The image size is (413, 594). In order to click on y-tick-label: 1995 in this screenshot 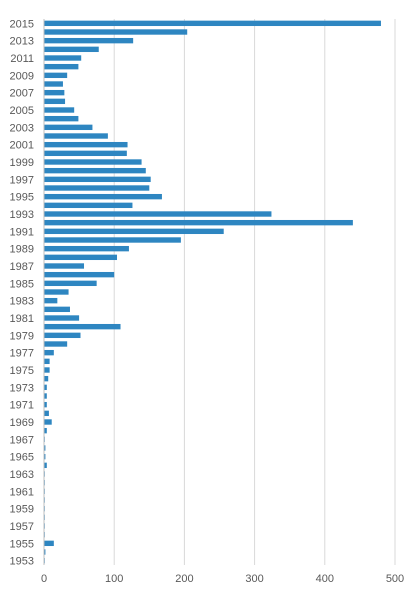, I will do `click(22, 198)`.